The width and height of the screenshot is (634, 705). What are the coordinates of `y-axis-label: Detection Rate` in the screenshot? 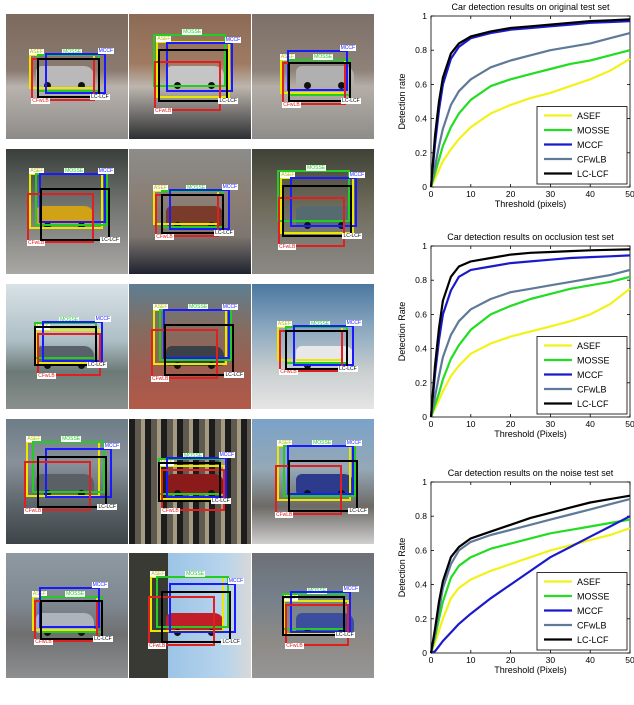 It's located at (402, 332).